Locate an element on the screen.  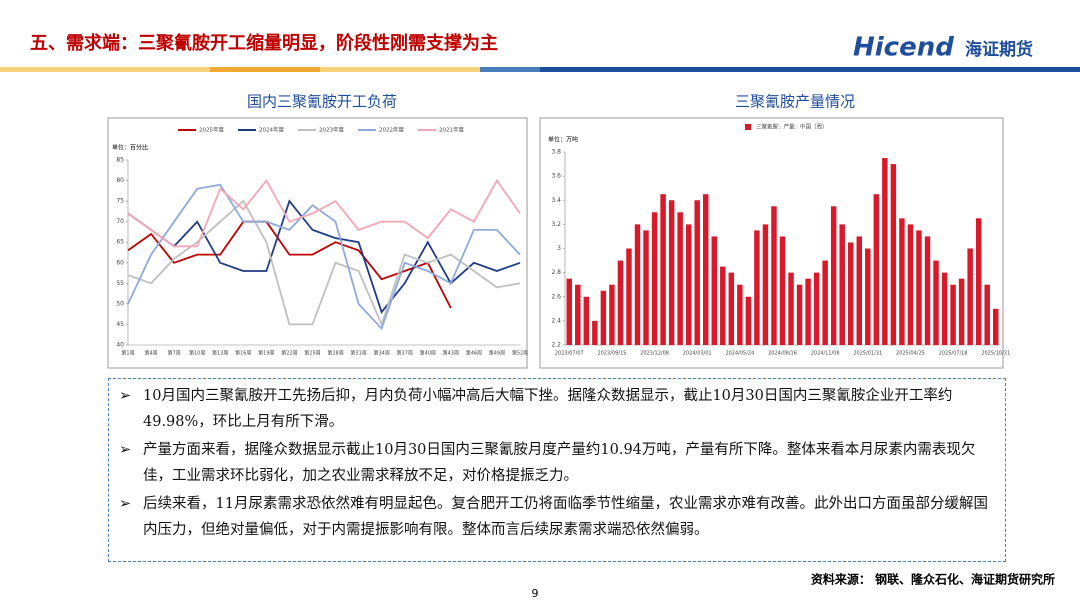
x-tick-label: 2024/05/24 is located at coordinates (739, 354).